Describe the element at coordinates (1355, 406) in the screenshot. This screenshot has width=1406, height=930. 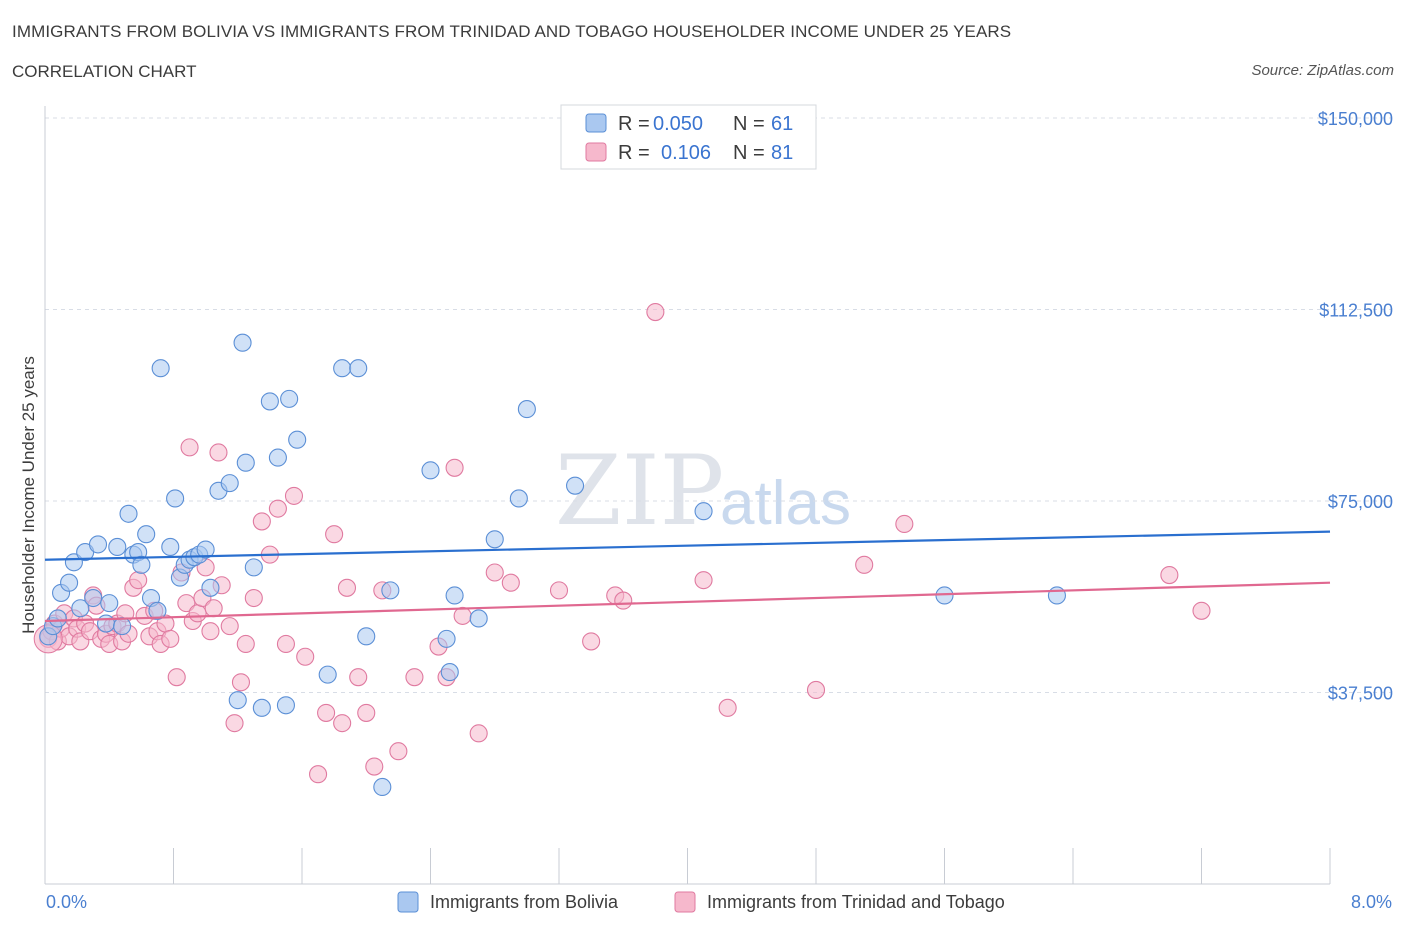
I see `y-tick-labels: $37,500 $75,000 $112,500 $150,000` at that location.